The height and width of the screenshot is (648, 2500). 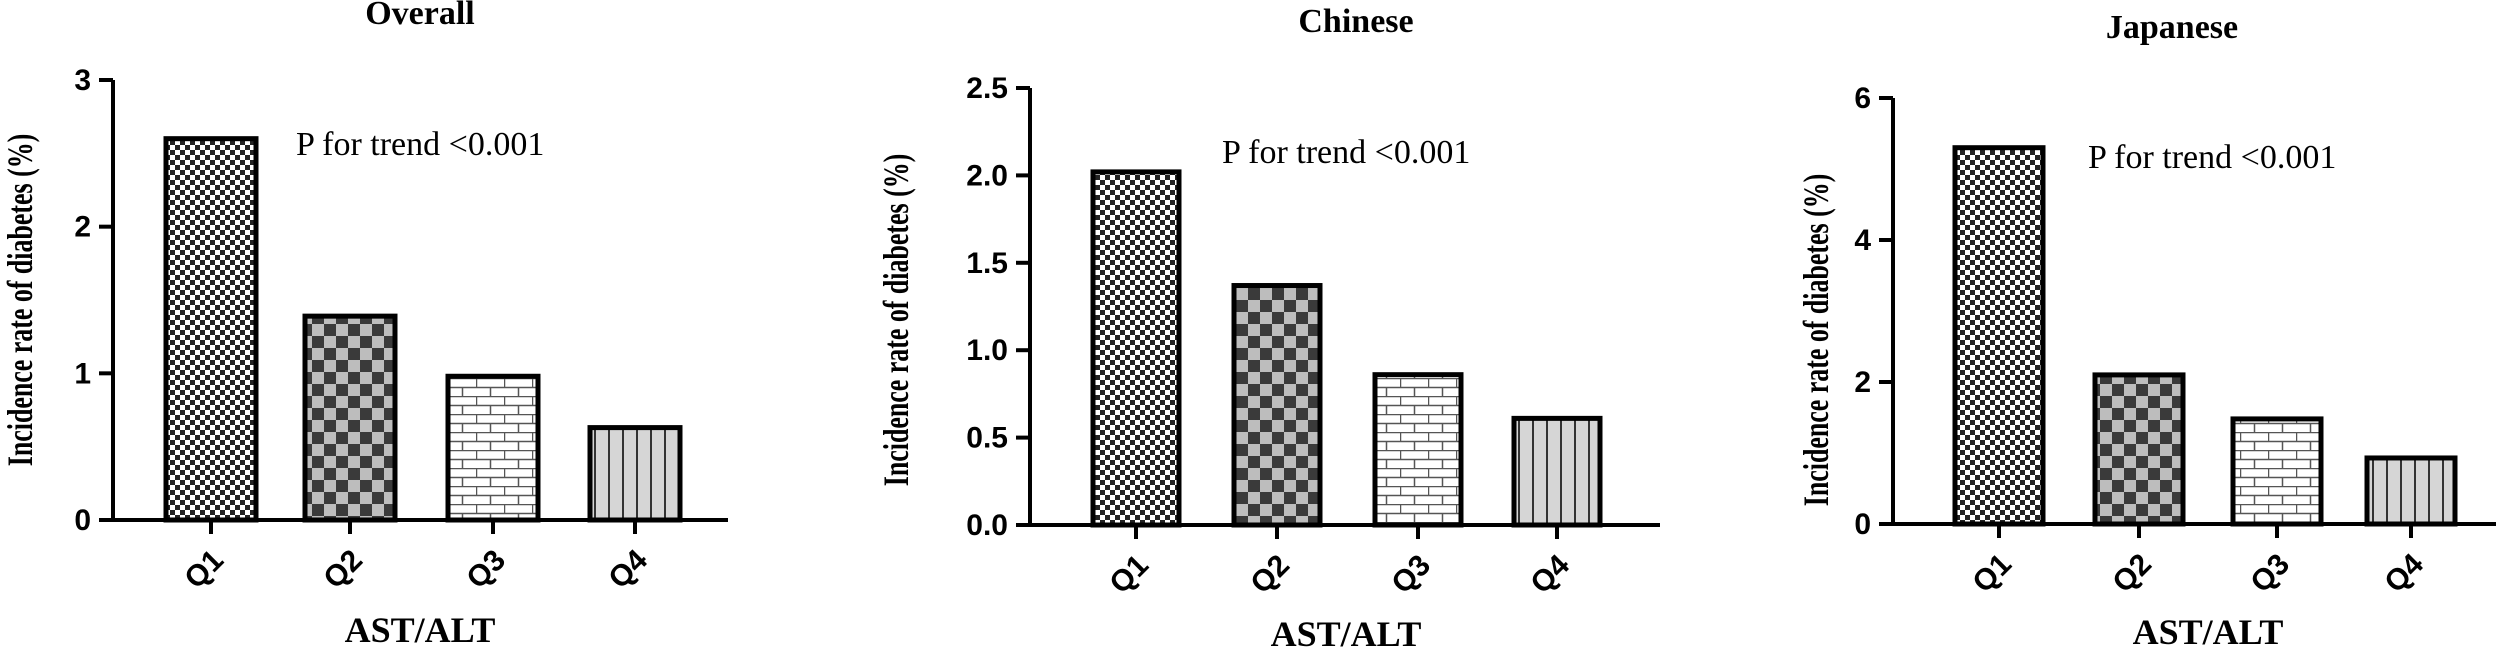 What do you see at coordinates (987, 88) in the screenshot?
I see `y-tick-label: 2.5` at bounding box center [987, 88].